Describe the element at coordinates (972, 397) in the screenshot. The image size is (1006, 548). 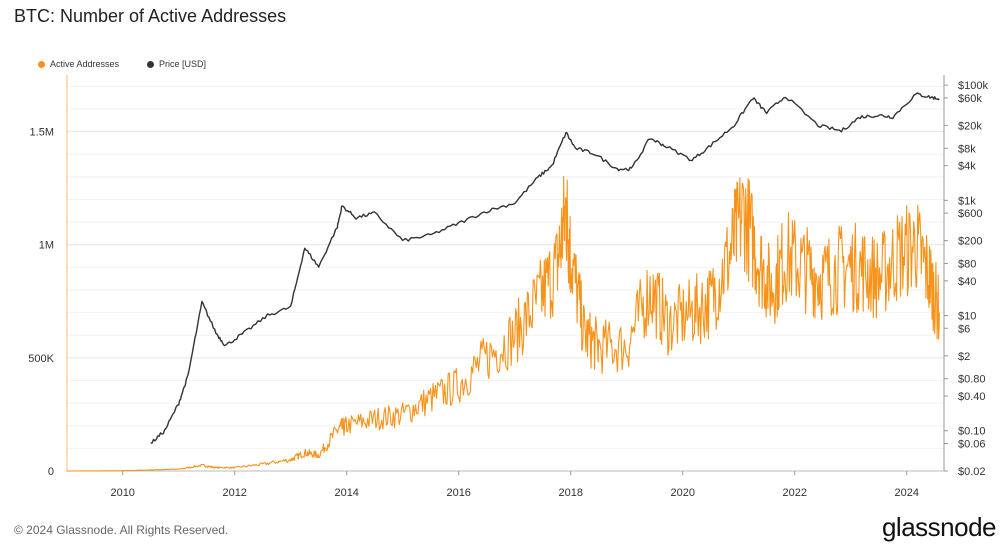
I see `y-right-tick-label: $0.40` at that location.